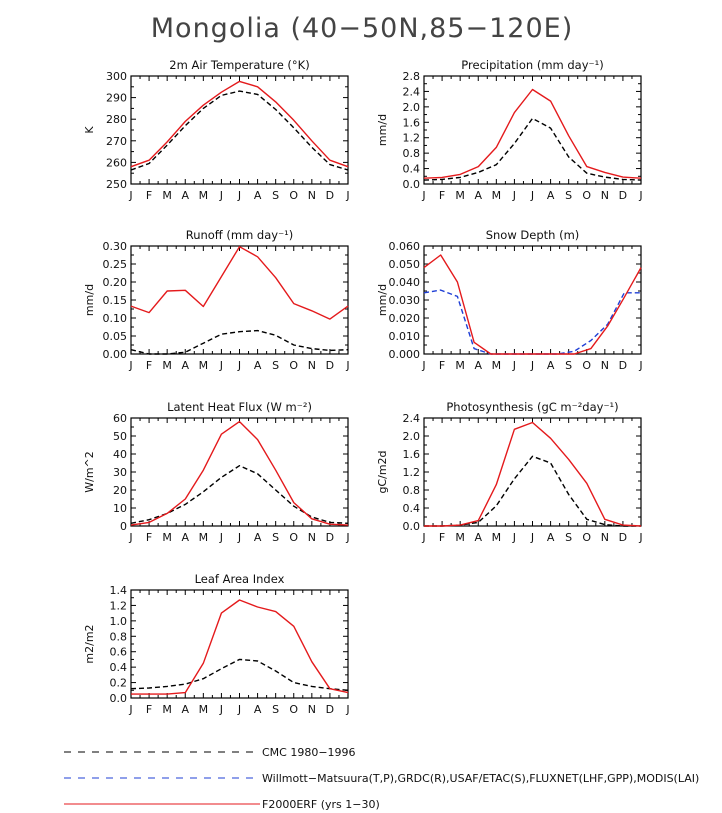 Image resolution: width=722 pixels, height=813 pixels. I want to click on legend-label-cmc: CMC 1980−1996, so click(309, 752).